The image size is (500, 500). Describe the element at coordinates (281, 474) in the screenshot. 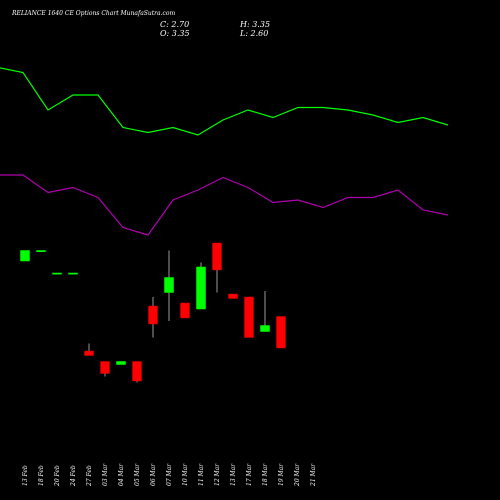

I see `x-tick-label: 19 Mar` at that location.